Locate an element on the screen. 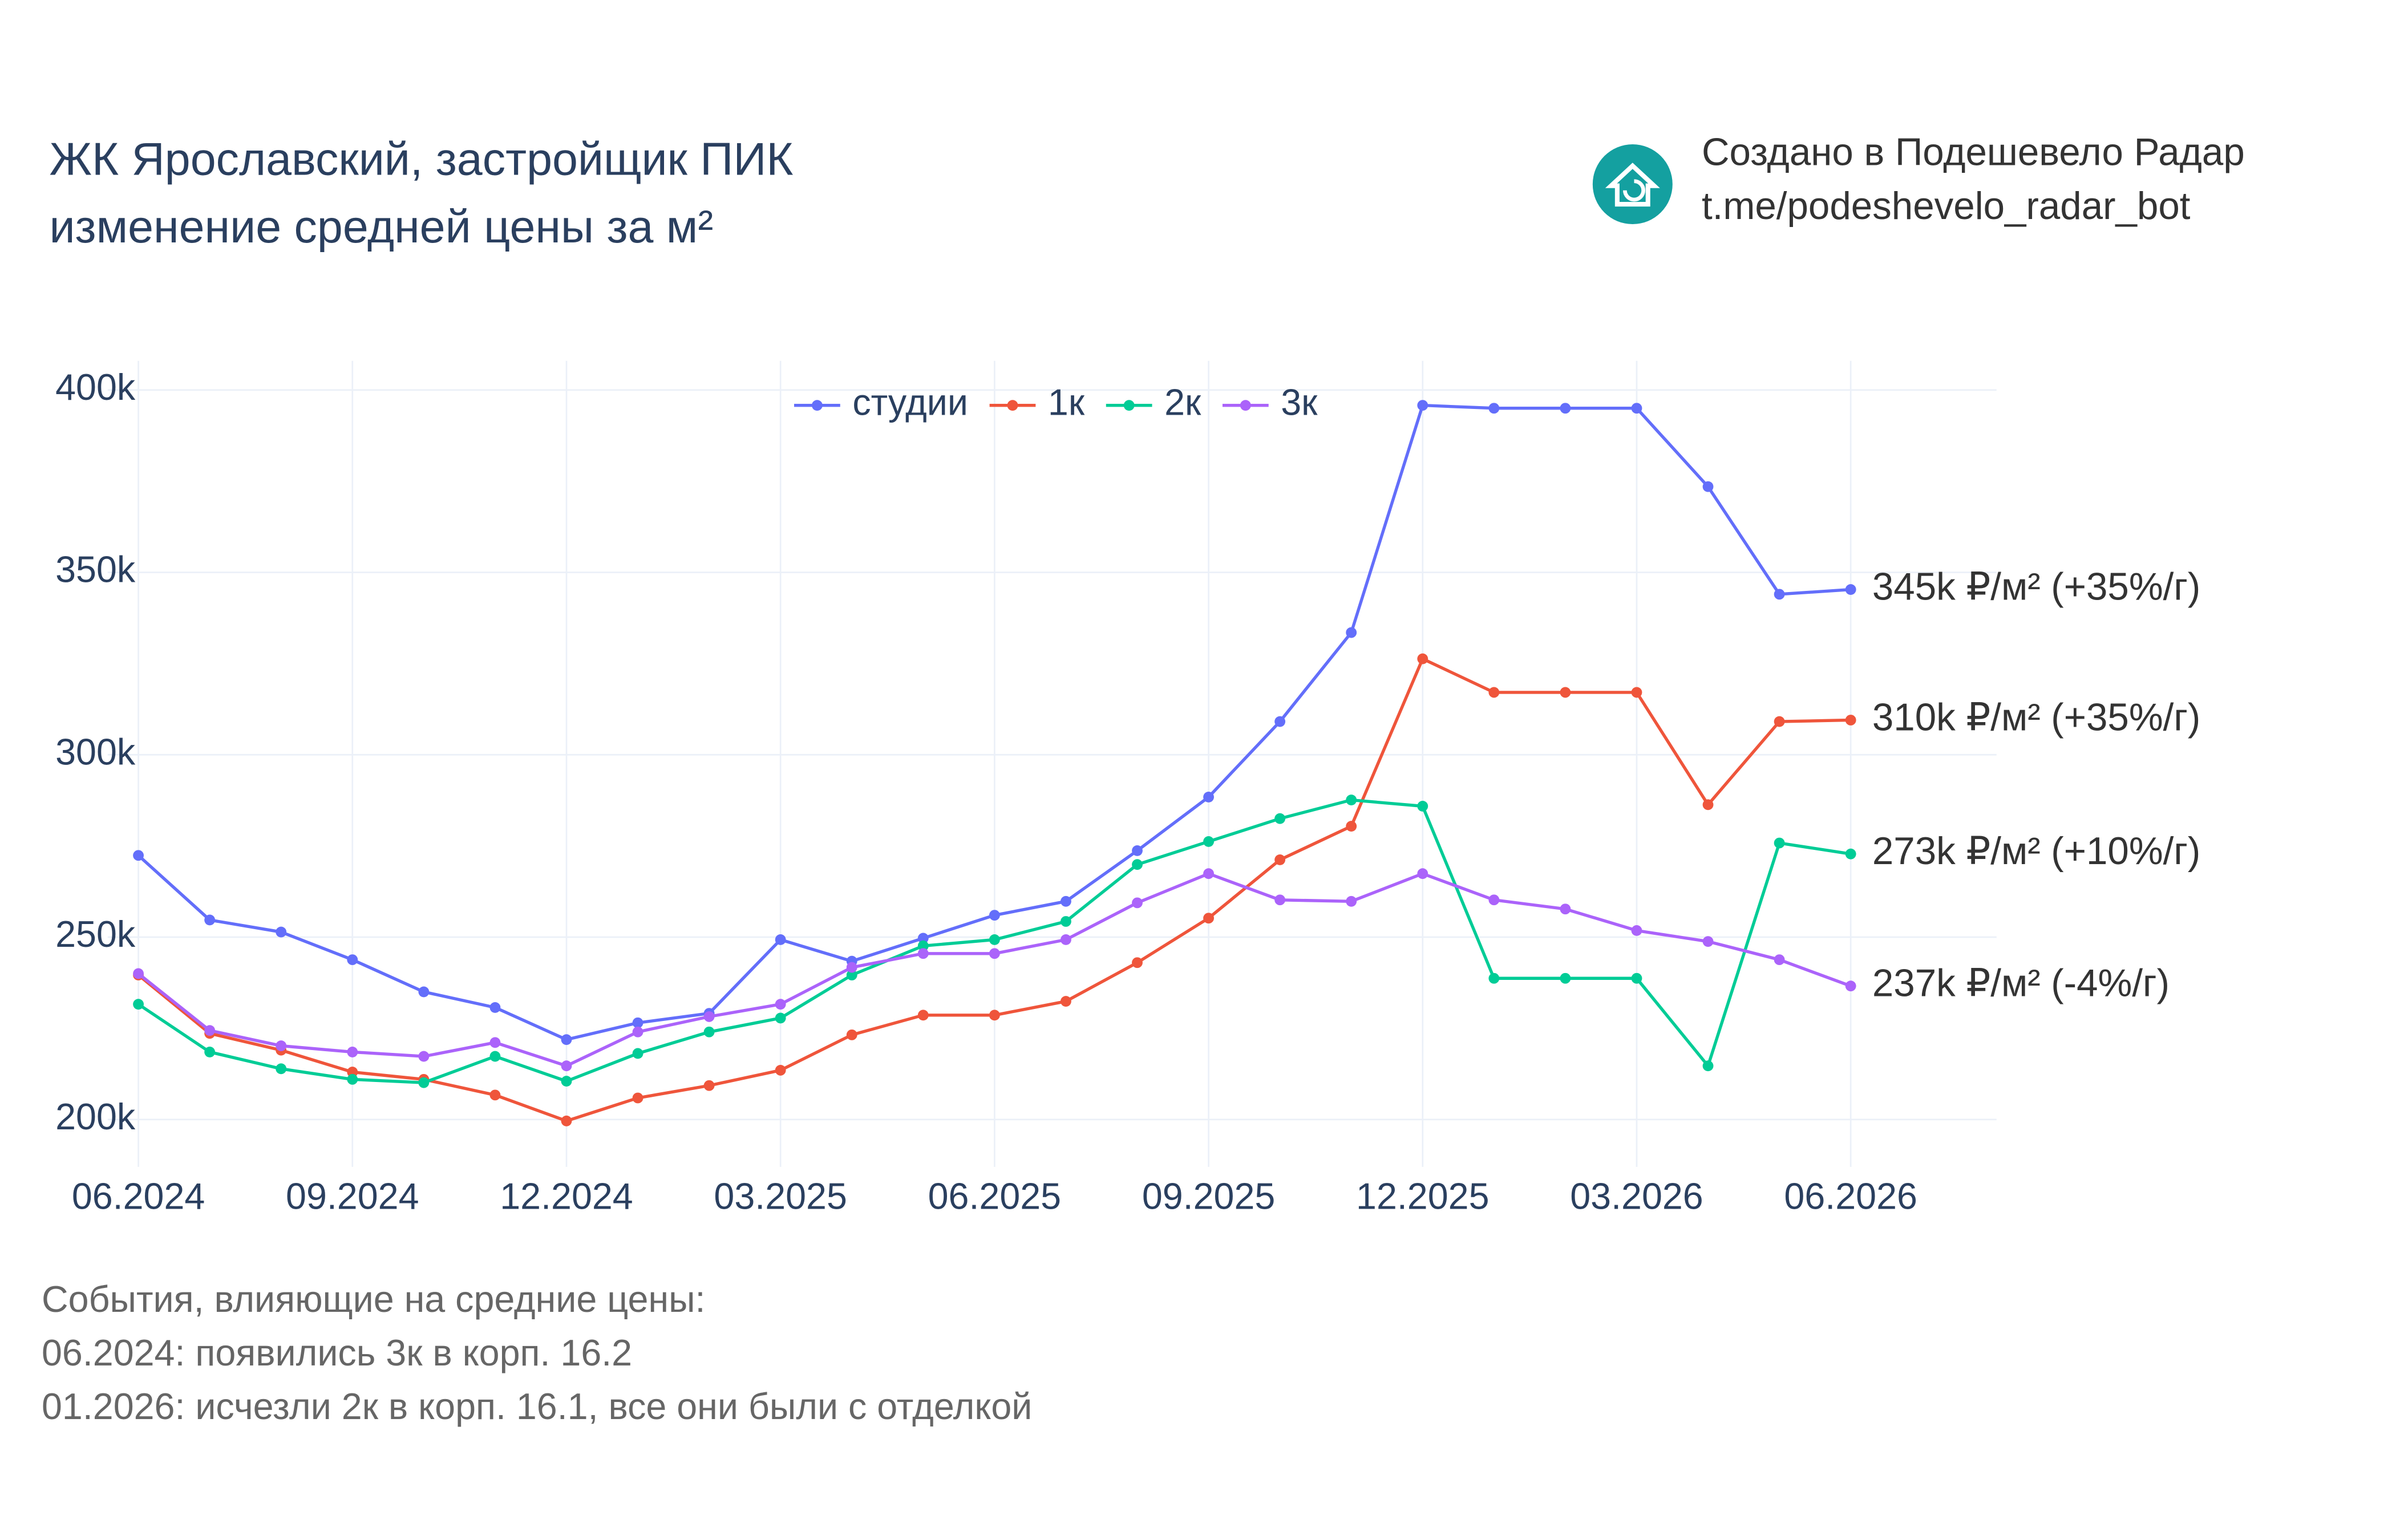 The height and width of the screenshot is (1540, 2396). y-tick-label: 350k is located at coordinates (95, 569).